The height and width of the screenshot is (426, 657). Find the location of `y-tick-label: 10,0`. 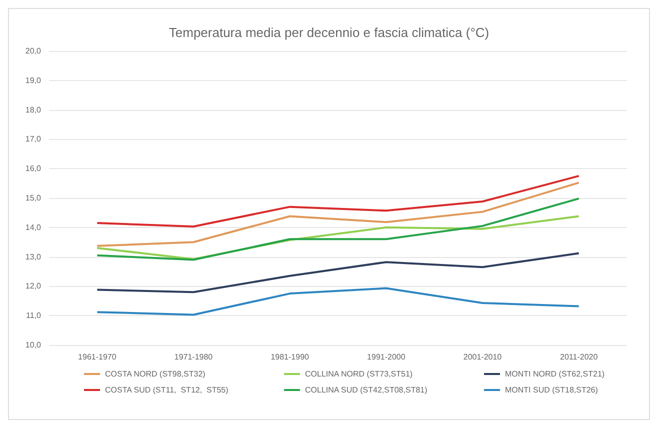

y-tick-label: 10,0 is located at coordinates (33, 345).